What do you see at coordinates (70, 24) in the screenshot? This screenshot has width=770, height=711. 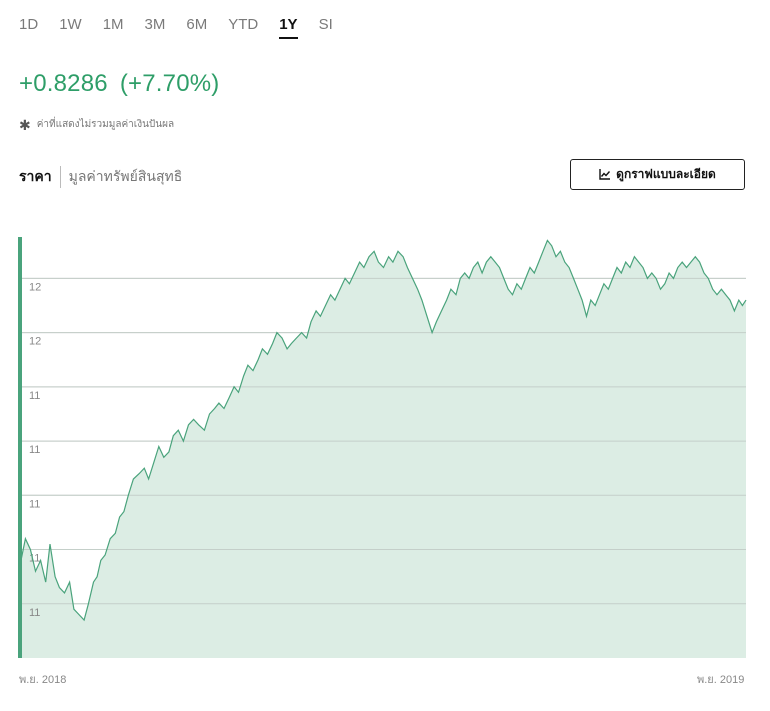 I see `range-tab-1w: 1W` at bounding box center [70, 24].